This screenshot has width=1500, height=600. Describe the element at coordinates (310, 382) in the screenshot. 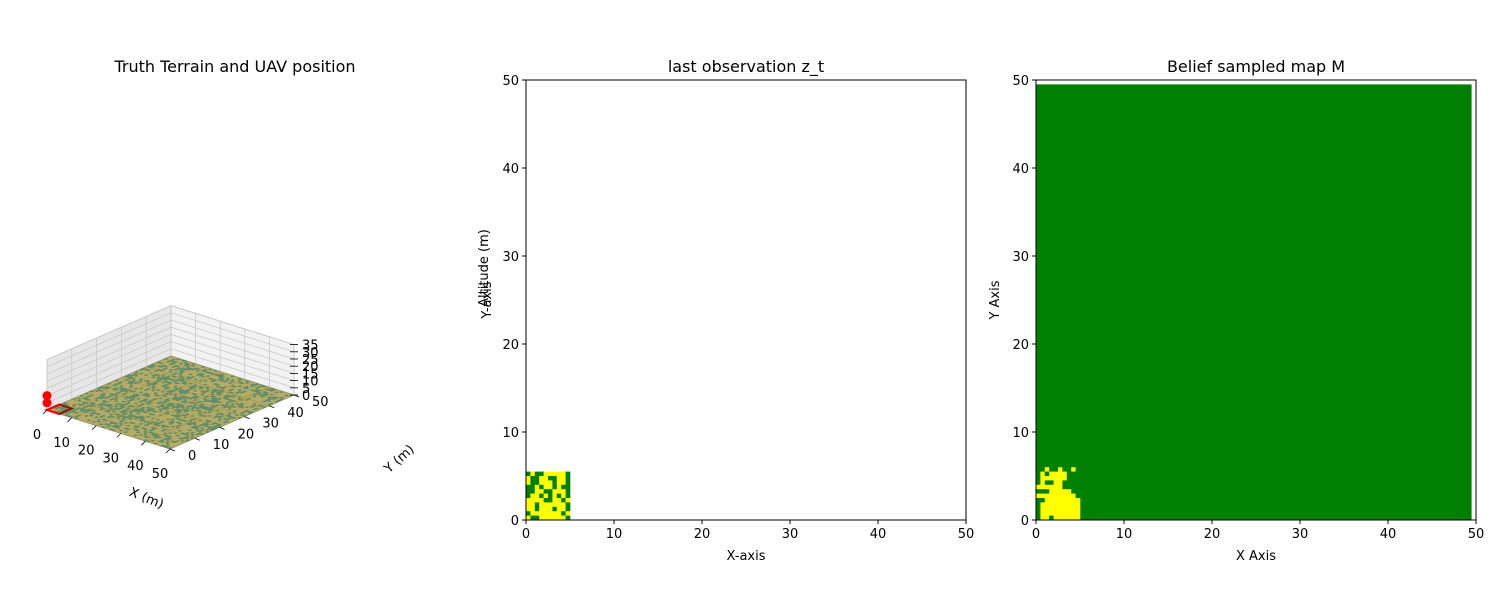

I see `z-tick-label: 10` at that location.